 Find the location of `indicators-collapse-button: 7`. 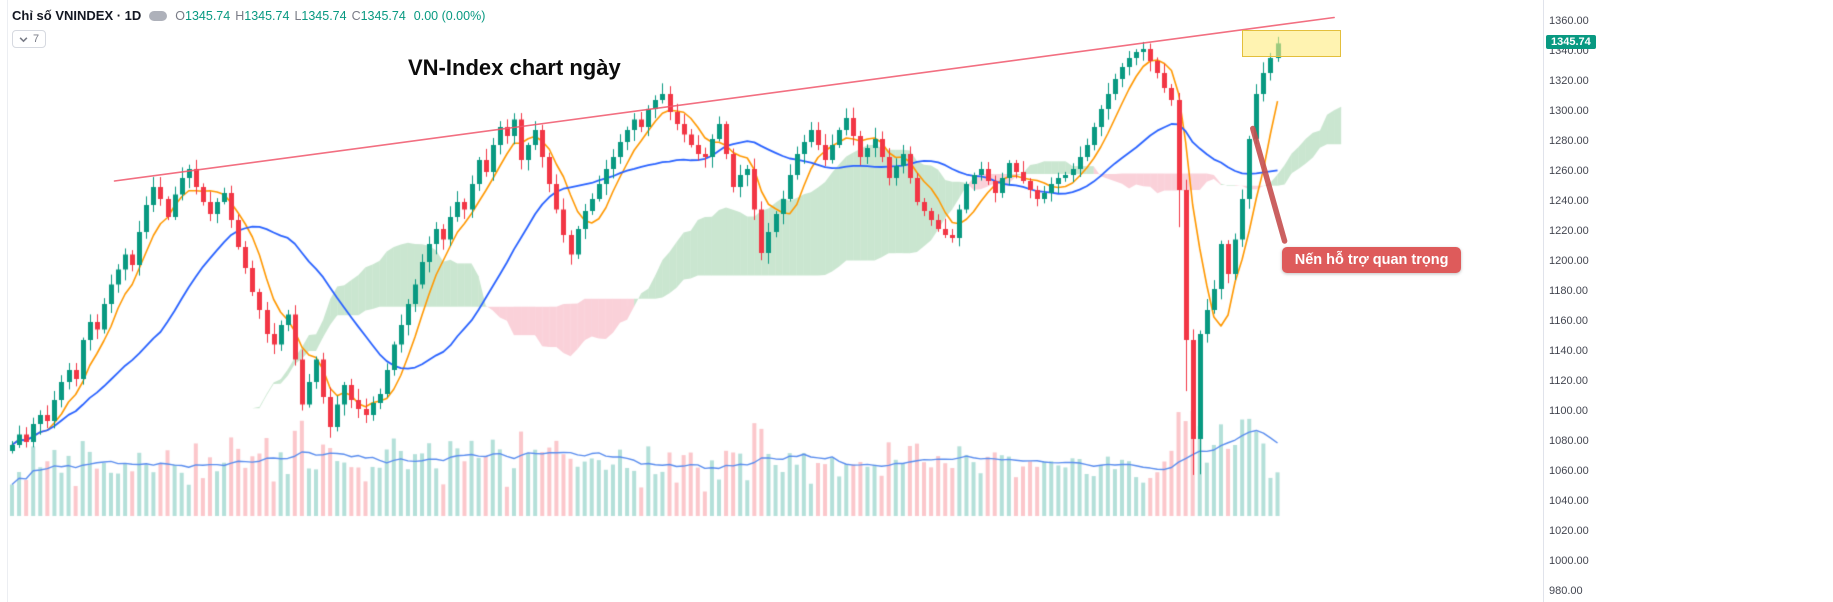

indicators-collapse-button: 7 is located at coordinates (29, 39).